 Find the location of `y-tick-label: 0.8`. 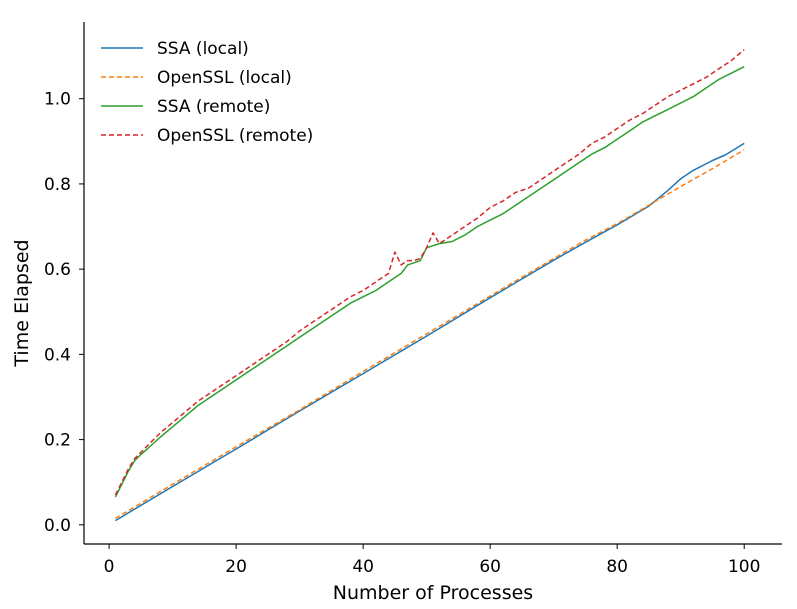

y-tick-label: 0.8 is located at coordinates (57, 185).